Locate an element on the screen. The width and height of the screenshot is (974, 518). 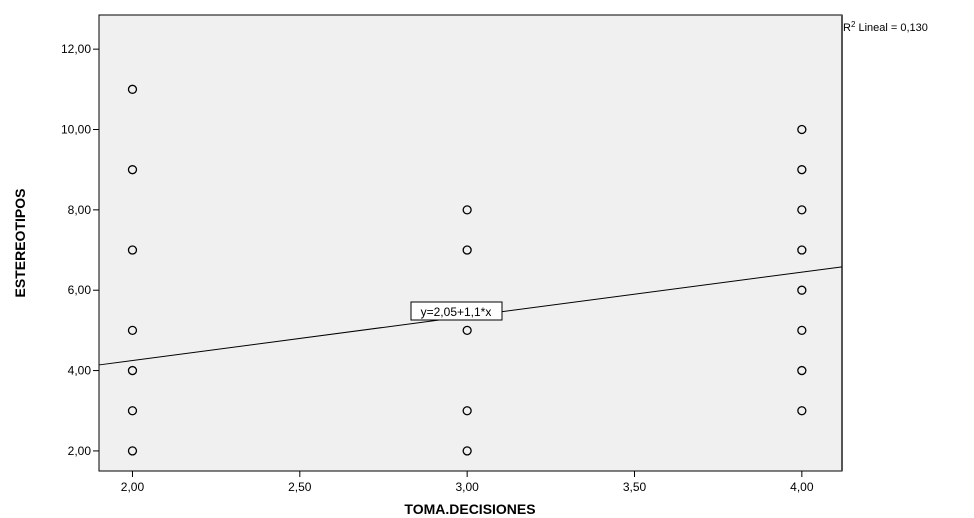
y-tick-label: 12,00 is located at coordinates (76, 49).